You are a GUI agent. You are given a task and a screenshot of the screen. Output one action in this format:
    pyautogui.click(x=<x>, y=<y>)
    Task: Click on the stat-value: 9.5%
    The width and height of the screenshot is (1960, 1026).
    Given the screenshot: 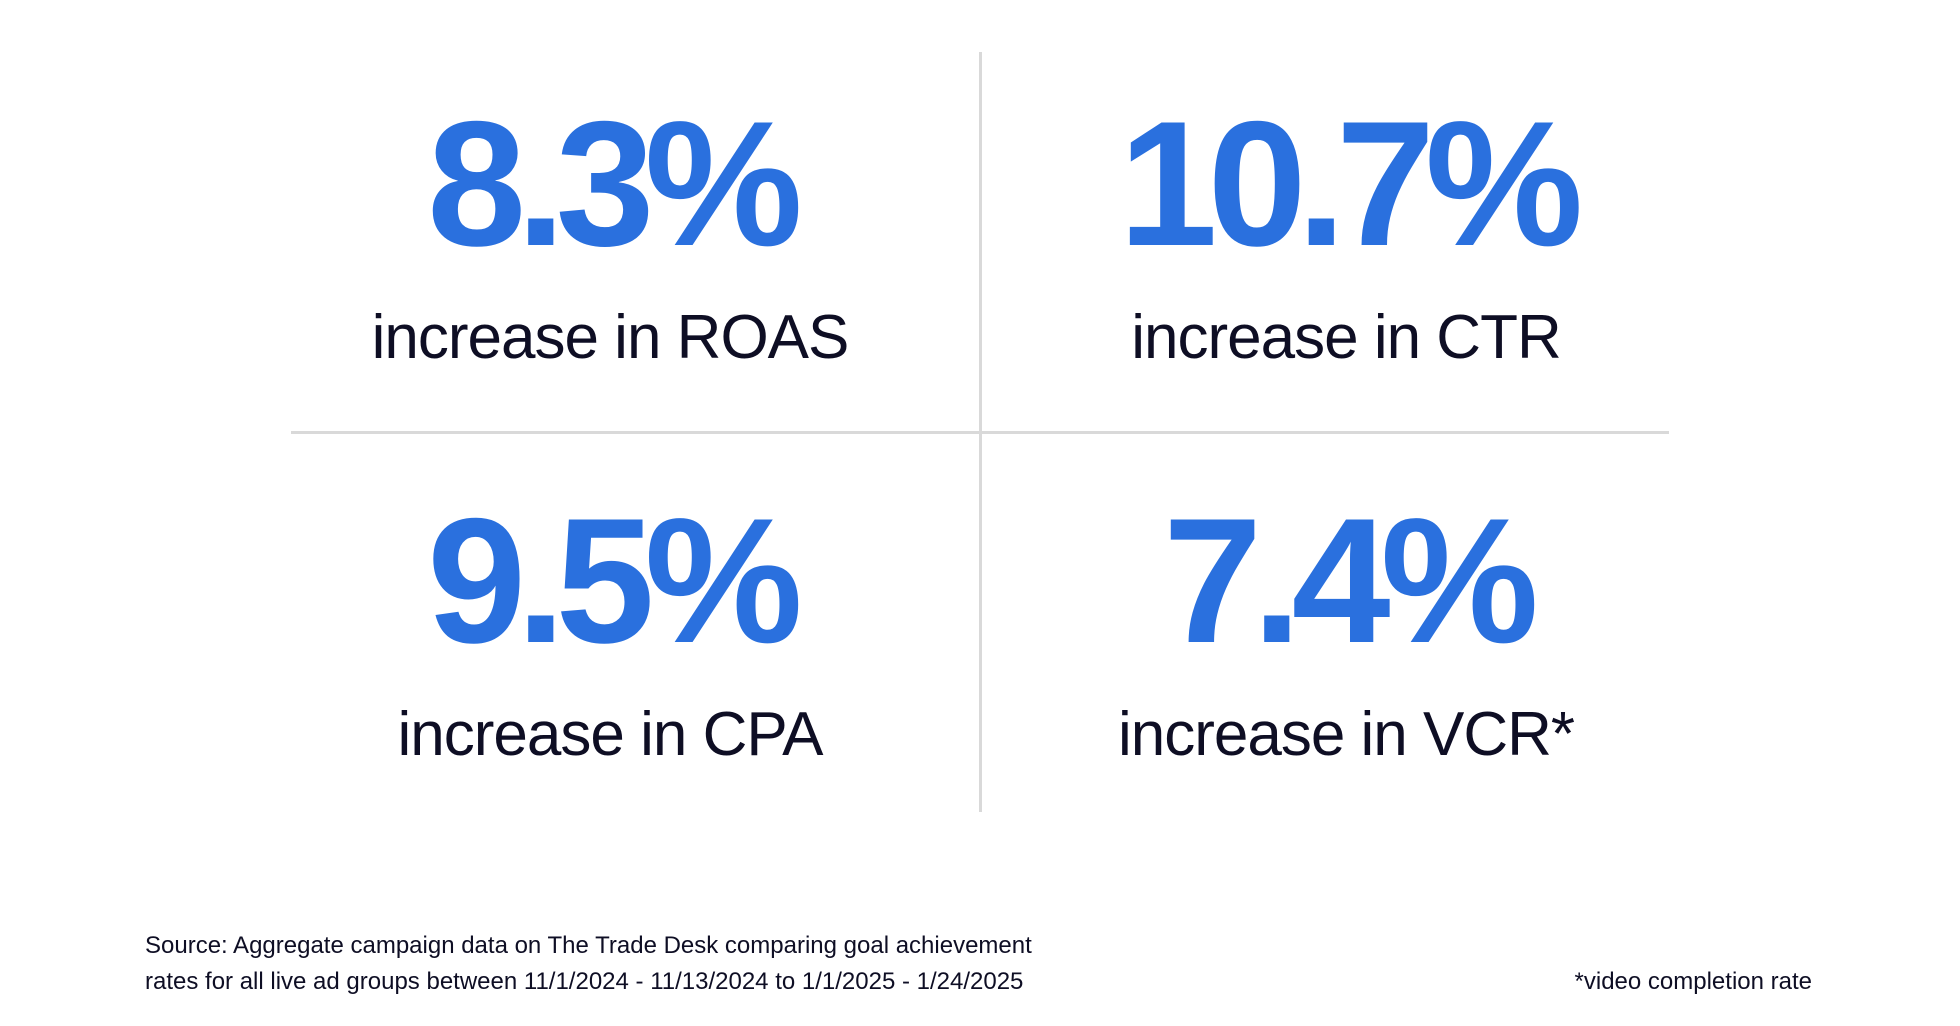 What is the action you would take?
    pyautogui.click(x=615, y=580)
    